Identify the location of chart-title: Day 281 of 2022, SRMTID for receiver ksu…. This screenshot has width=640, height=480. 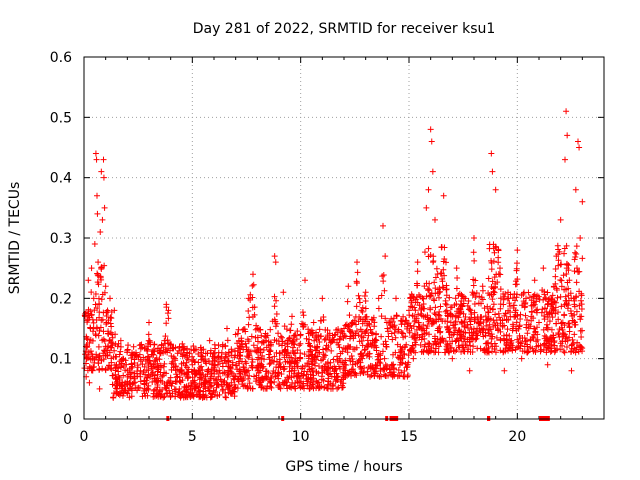
(344, 29).